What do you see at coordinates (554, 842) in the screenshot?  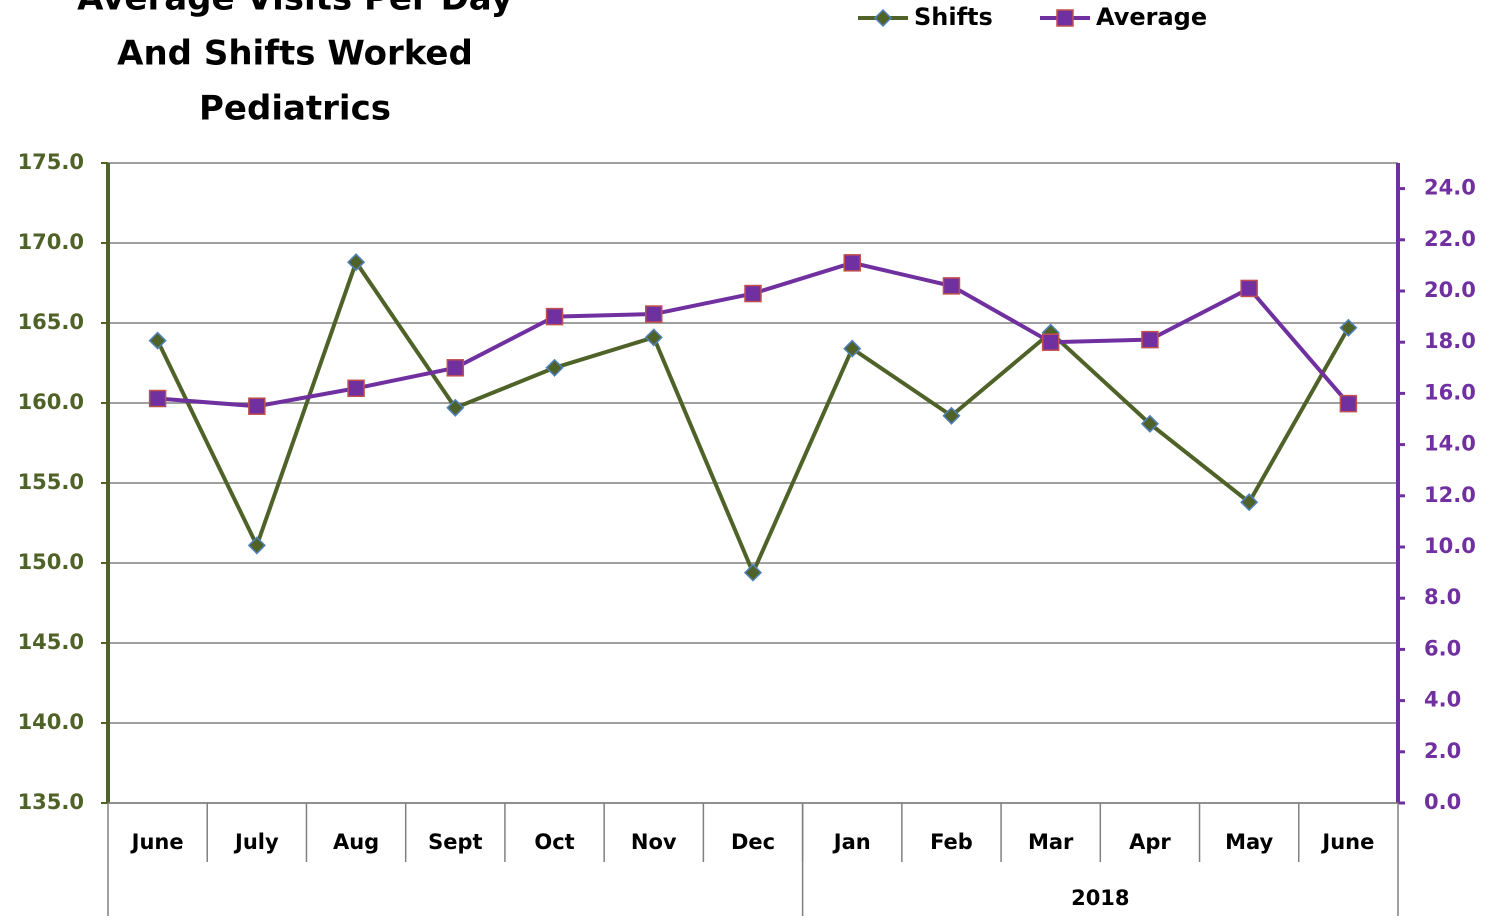 I see `x-tick-label: Oct` at bounding box center [554, 842].